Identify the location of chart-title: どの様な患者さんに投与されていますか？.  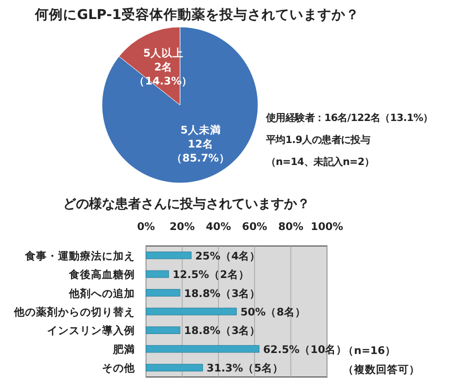
(186, 204).